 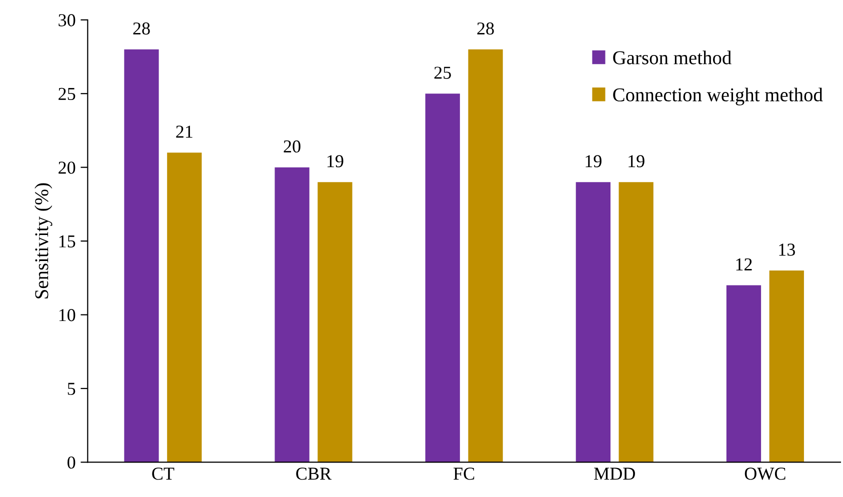 What do you see at coordinates (72, 462) in the screenshot?
I see `y-tick-label: 0` at bounding box center [72, 462].